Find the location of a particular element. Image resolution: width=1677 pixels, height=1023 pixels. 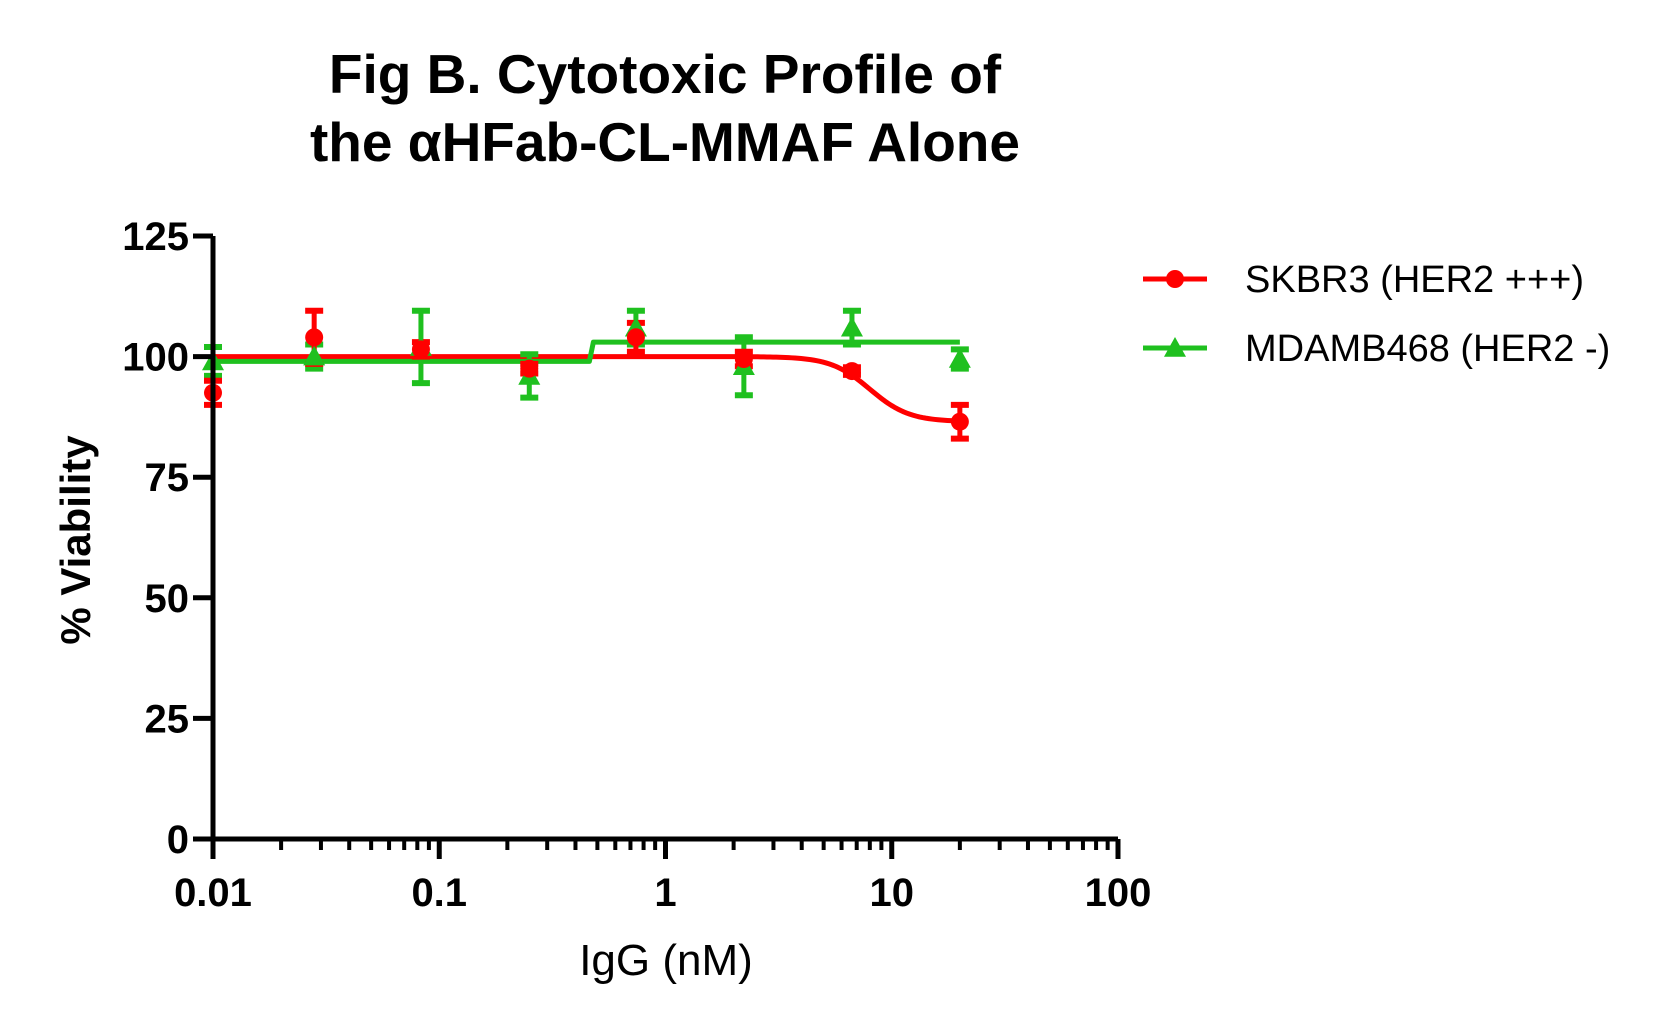

fit-curves is located at coordinates (586, 381).